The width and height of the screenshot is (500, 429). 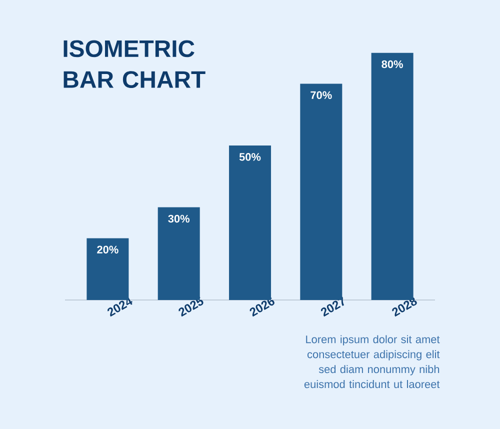 What do you see at coordinates (321, 95) in the screenshot?
I see `data-label: 70%` at bounding box center [321, 95].